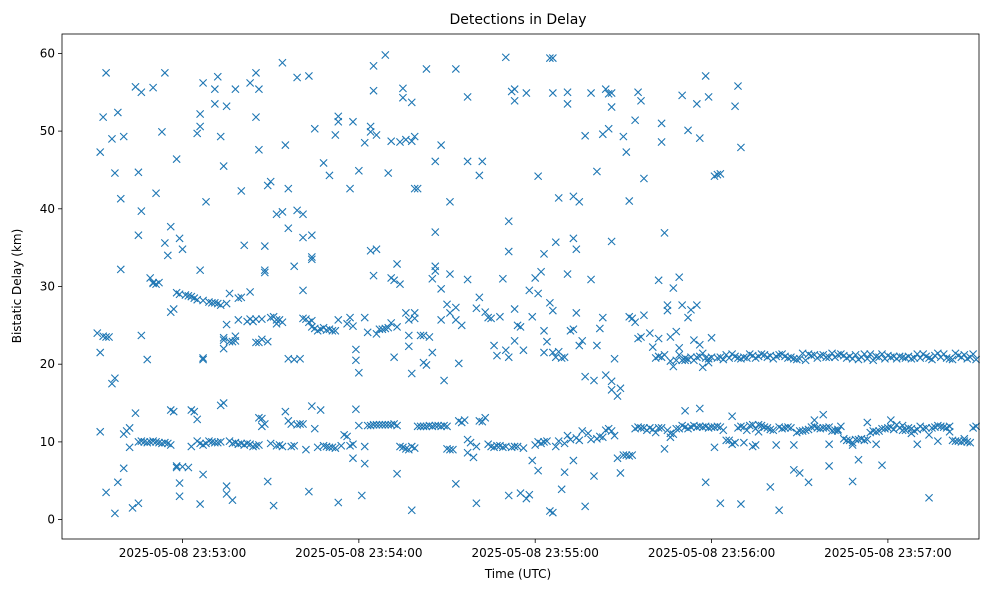  I want to click on x-axis-label: Time (UTC), so click(517, 574).